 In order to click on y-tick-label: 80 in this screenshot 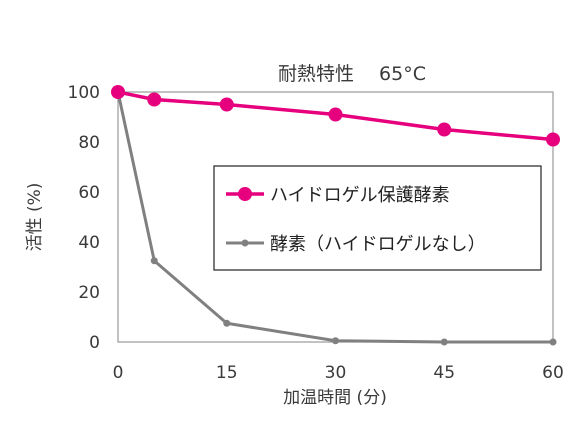, I will do `click(89, 143)`.